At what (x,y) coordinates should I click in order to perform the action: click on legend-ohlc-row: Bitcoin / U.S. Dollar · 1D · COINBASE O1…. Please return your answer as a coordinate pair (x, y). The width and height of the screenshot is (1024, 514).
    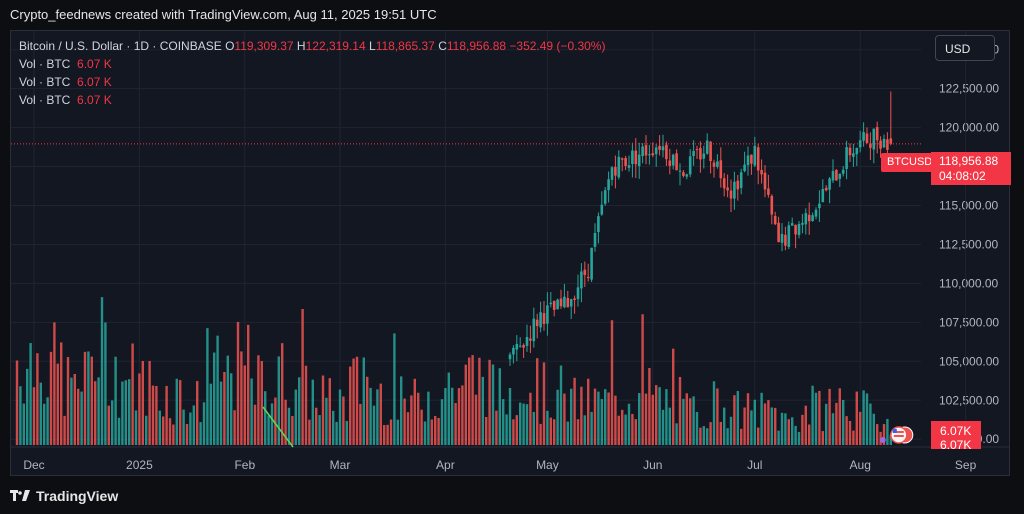
    Looking at the image, I should click on (312, 46).